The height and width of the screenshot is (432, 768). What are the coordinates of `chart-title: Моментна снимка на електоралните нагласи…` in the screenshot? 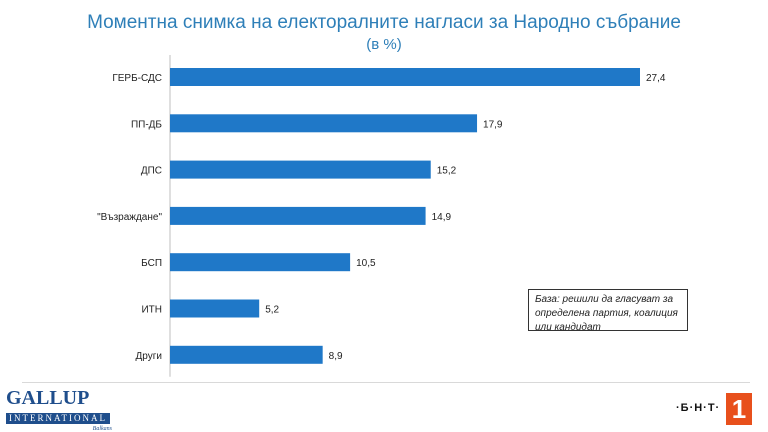 It's located at (384, 22).